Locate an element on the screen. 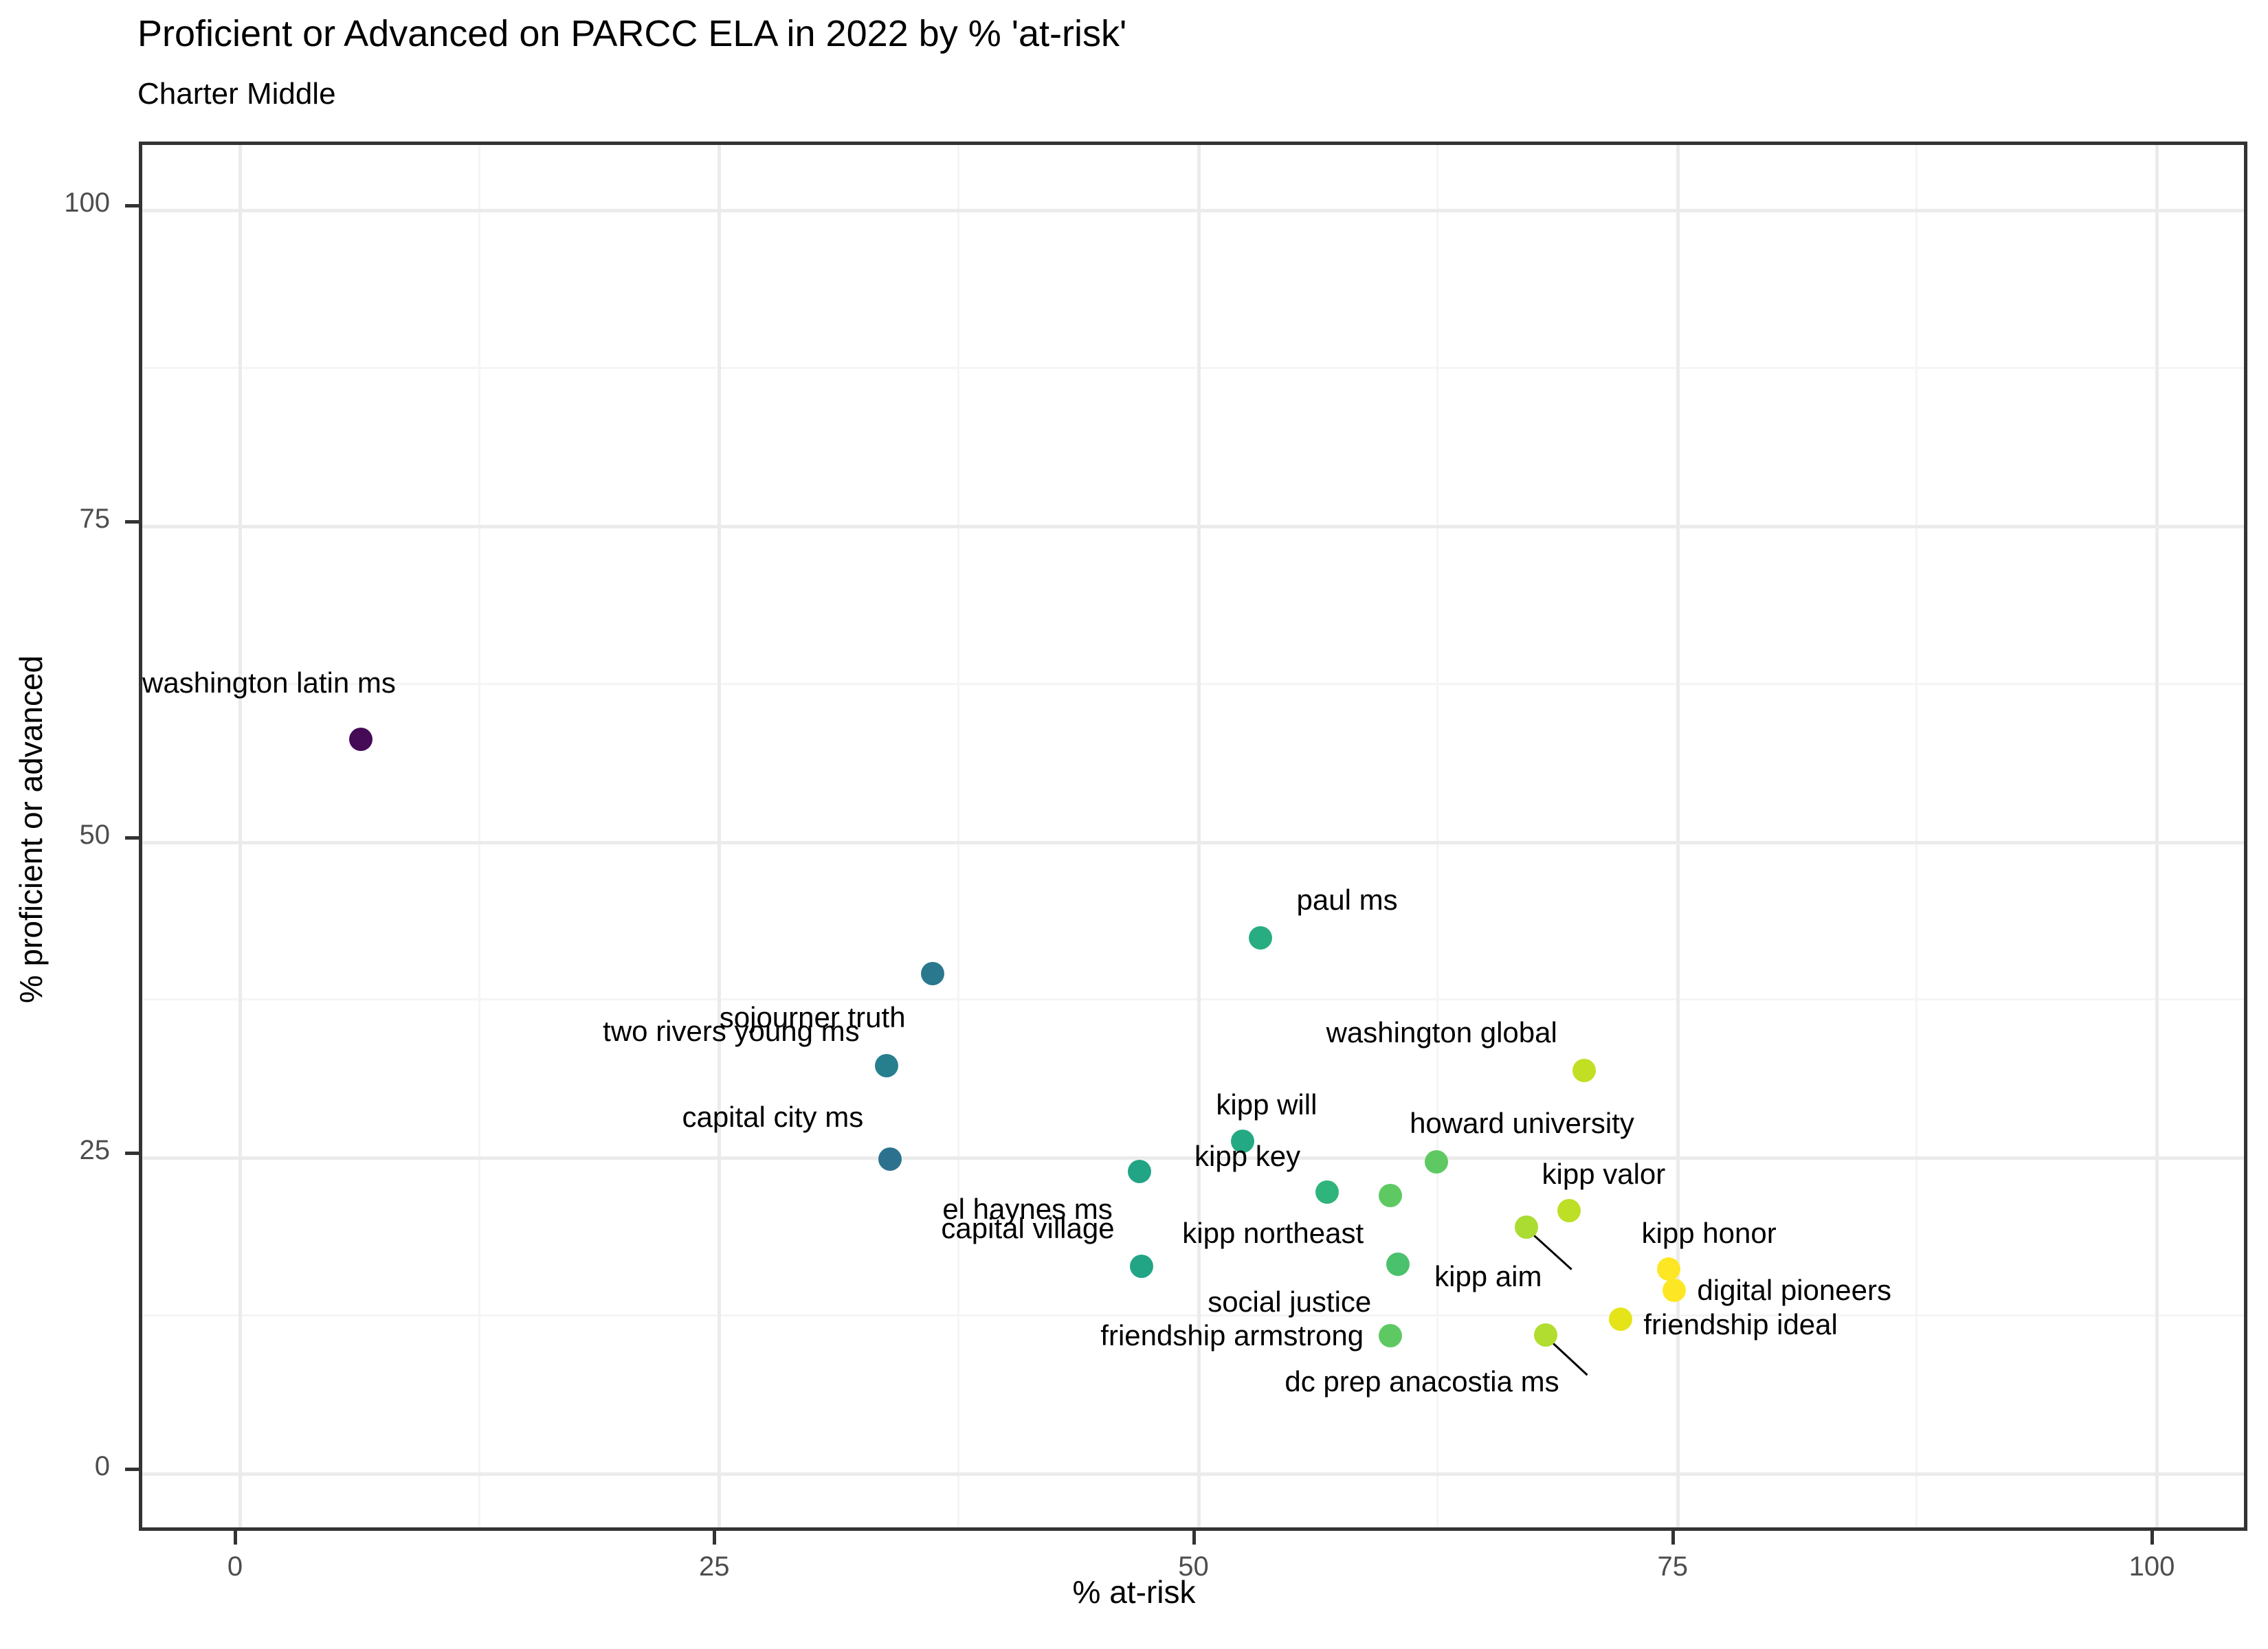 This screenshot has height=1649, width=2268. x-axis-title: % at-risk is located at coordinates (1134, 1592).